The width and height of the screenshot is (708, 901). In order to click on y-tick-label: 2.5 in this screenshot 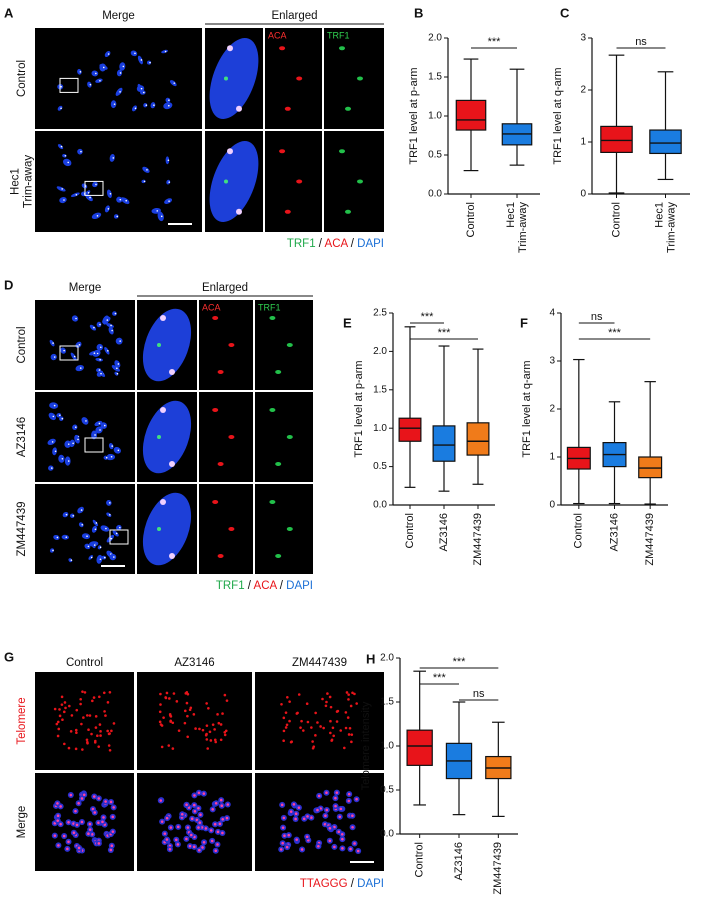, I will do `click(380, 313)`.